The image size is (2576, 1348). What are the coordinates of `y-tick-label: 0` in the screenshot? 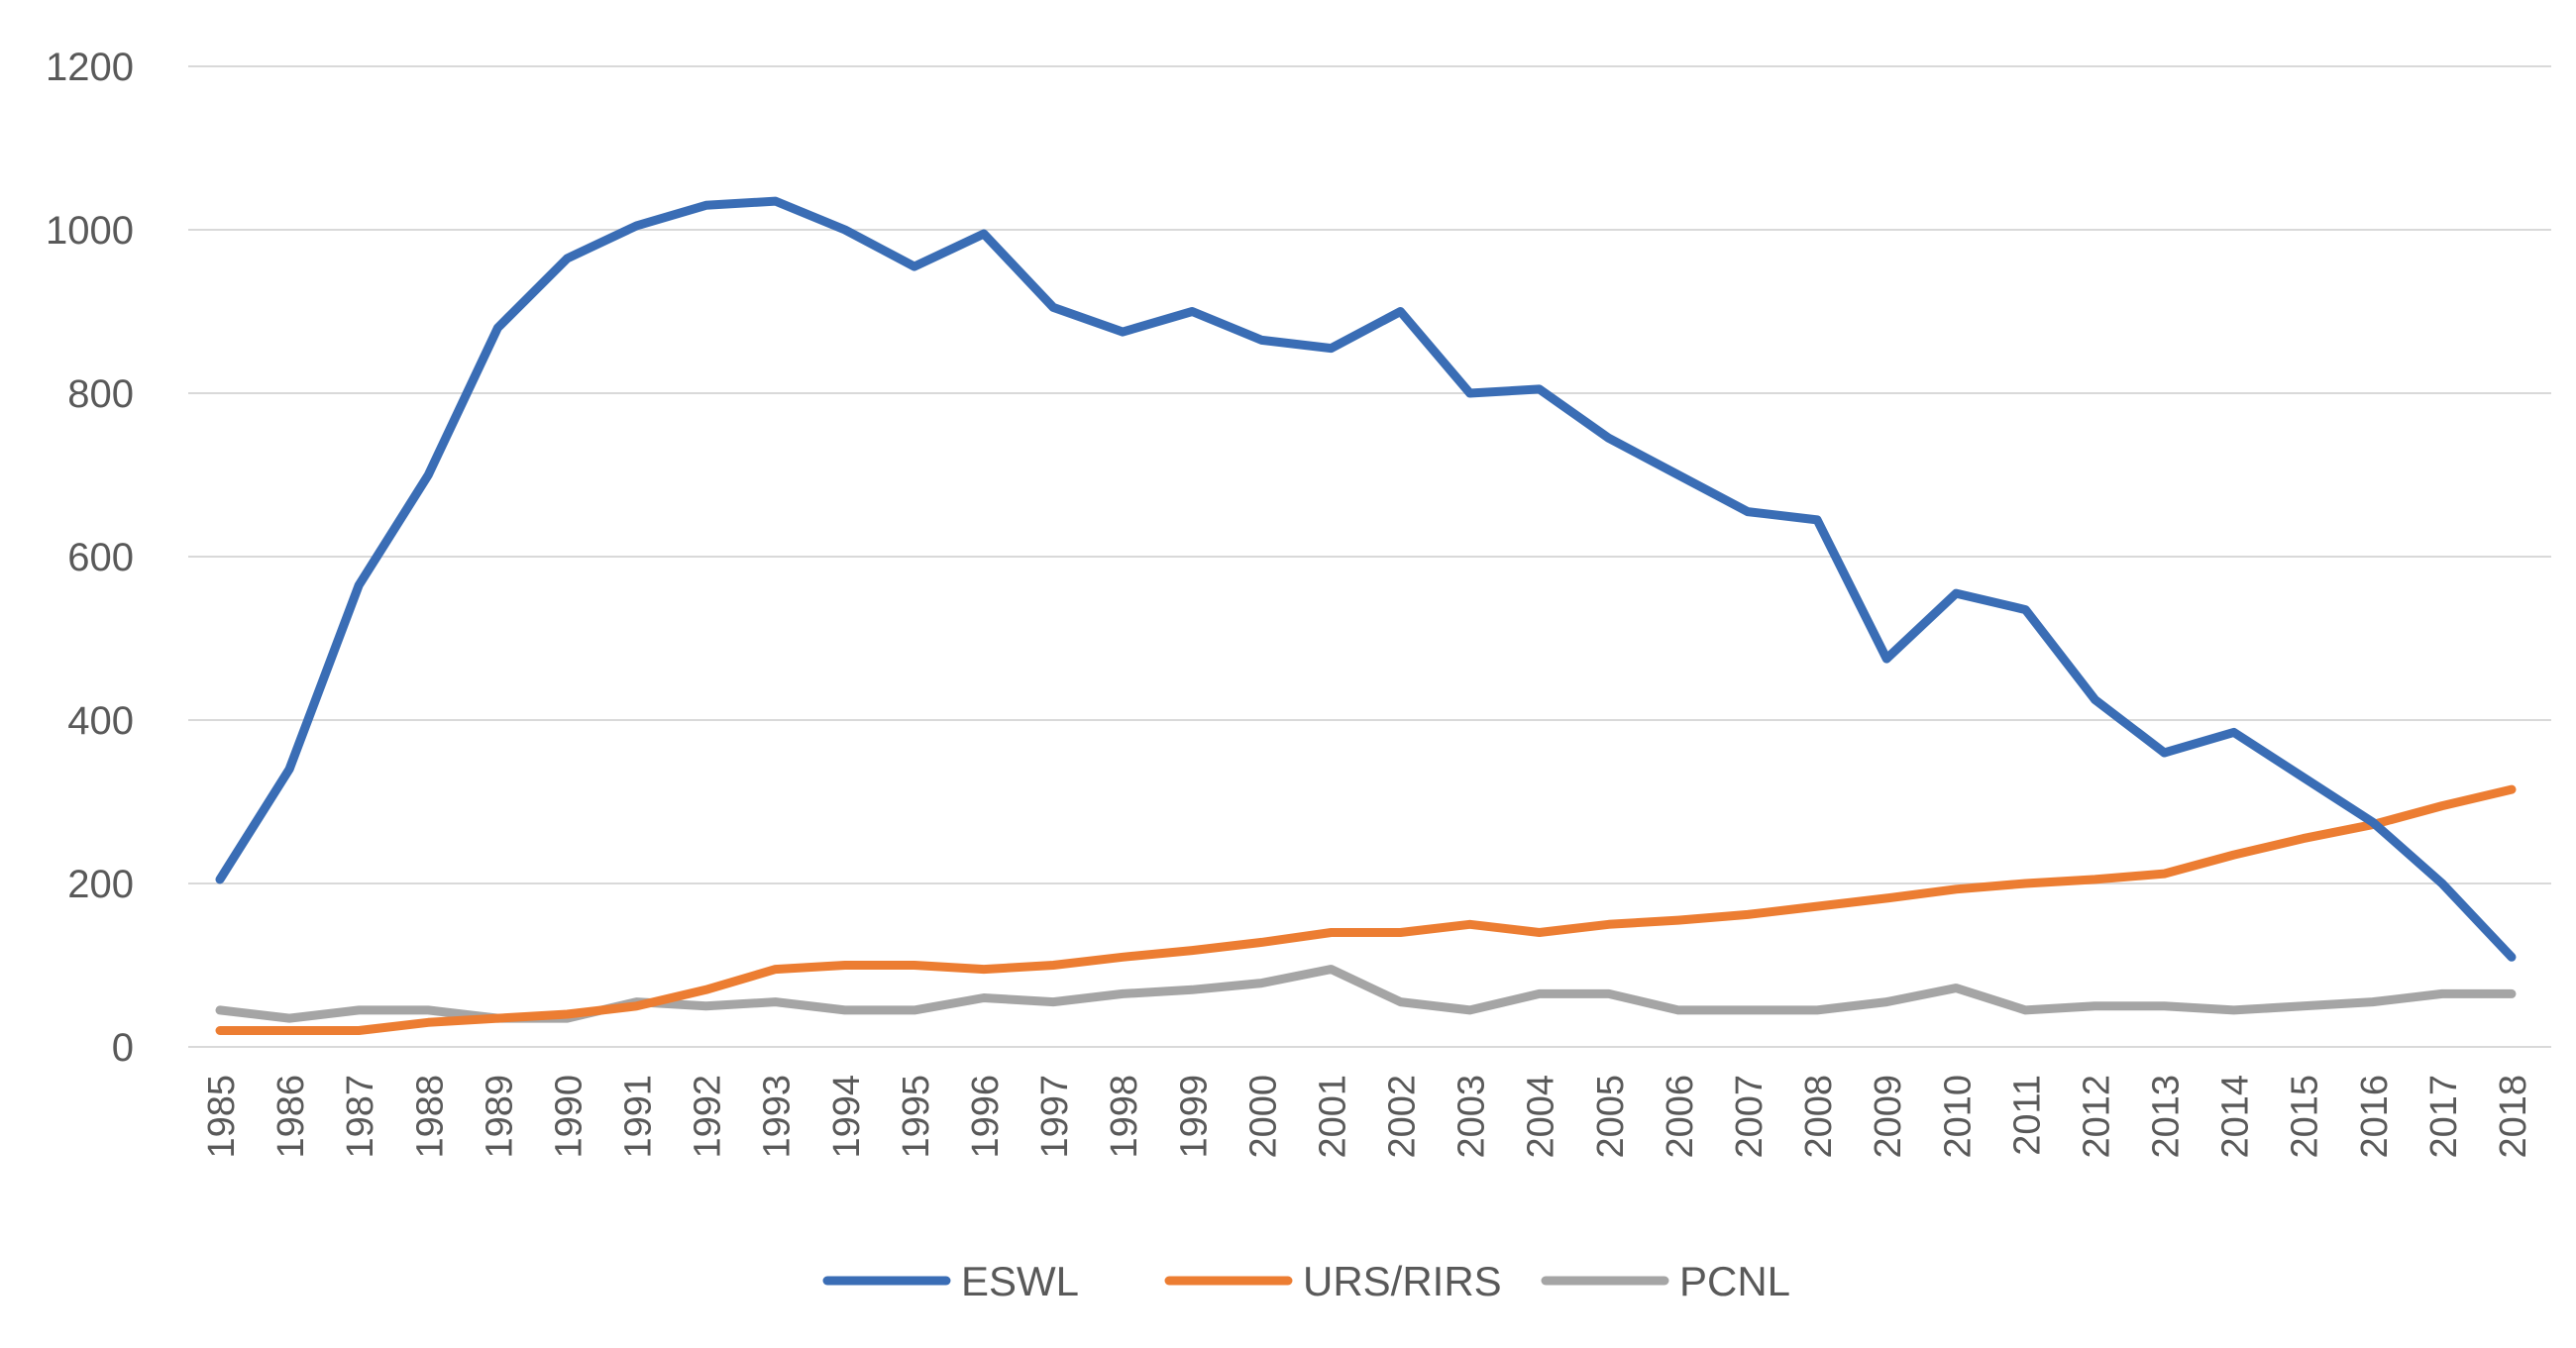 It's located at (123, 1048).